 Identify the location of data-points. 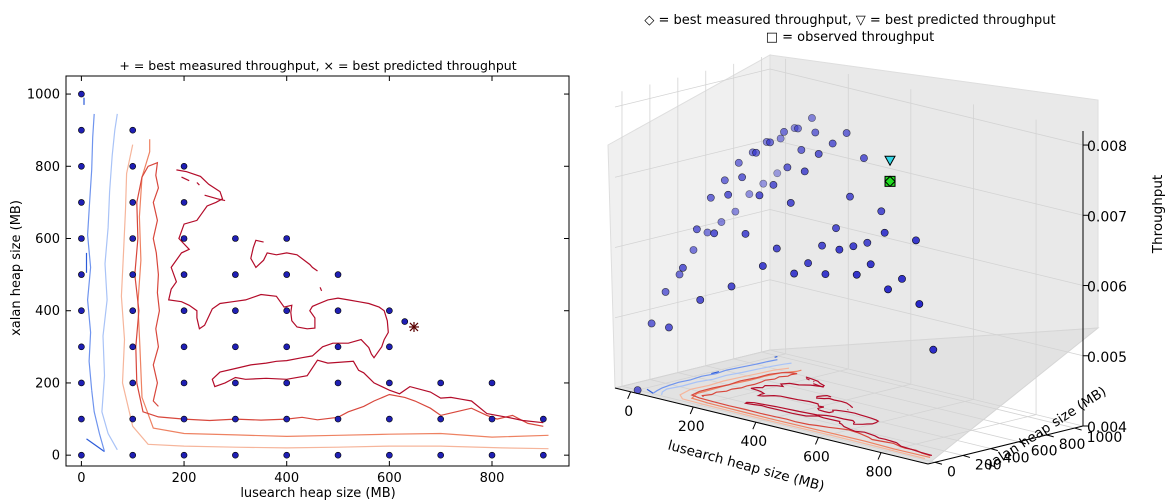
(785, 254).